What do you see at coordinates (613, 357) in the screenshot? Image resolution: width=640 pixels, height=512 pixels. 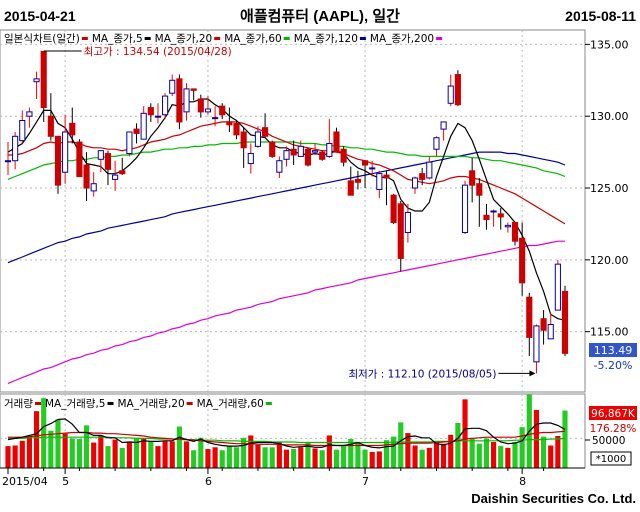 I see `last-price-tag: 113.49 -5.20%` at bounding box center [613, 357].